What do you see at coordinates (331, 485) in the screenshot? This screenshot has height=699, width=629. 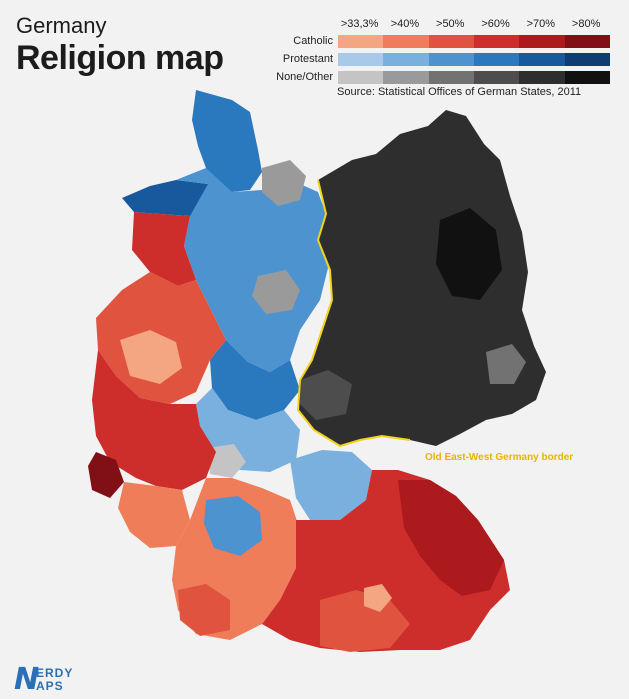 I see `region-franconia` at bounding box center [331, 485].